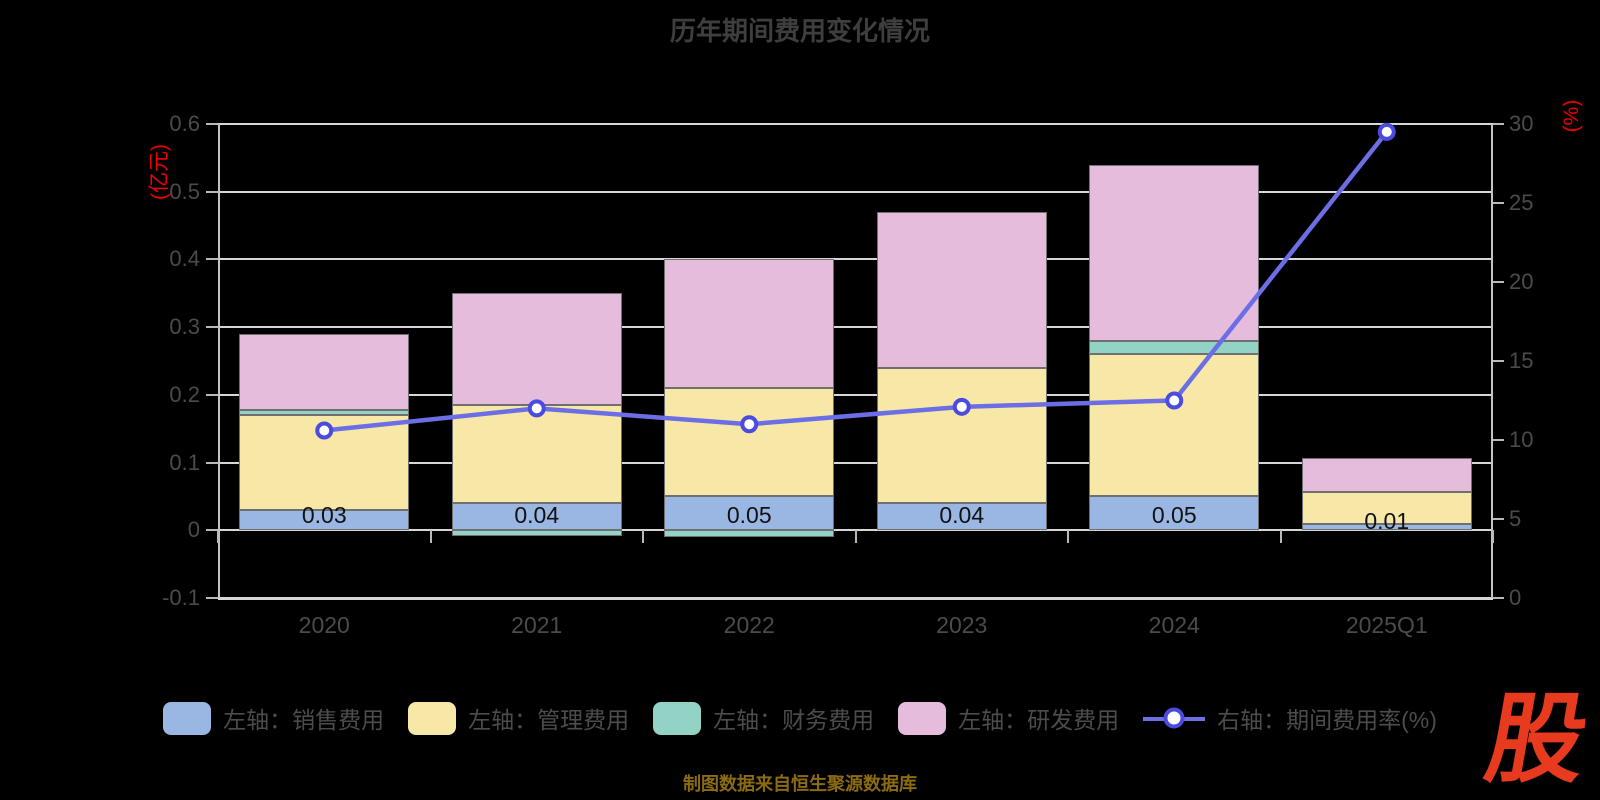 The height and width of the screenshot is (800, 1600). I want to click on legend-item: 左轴：管理费用, so click(518, 718).